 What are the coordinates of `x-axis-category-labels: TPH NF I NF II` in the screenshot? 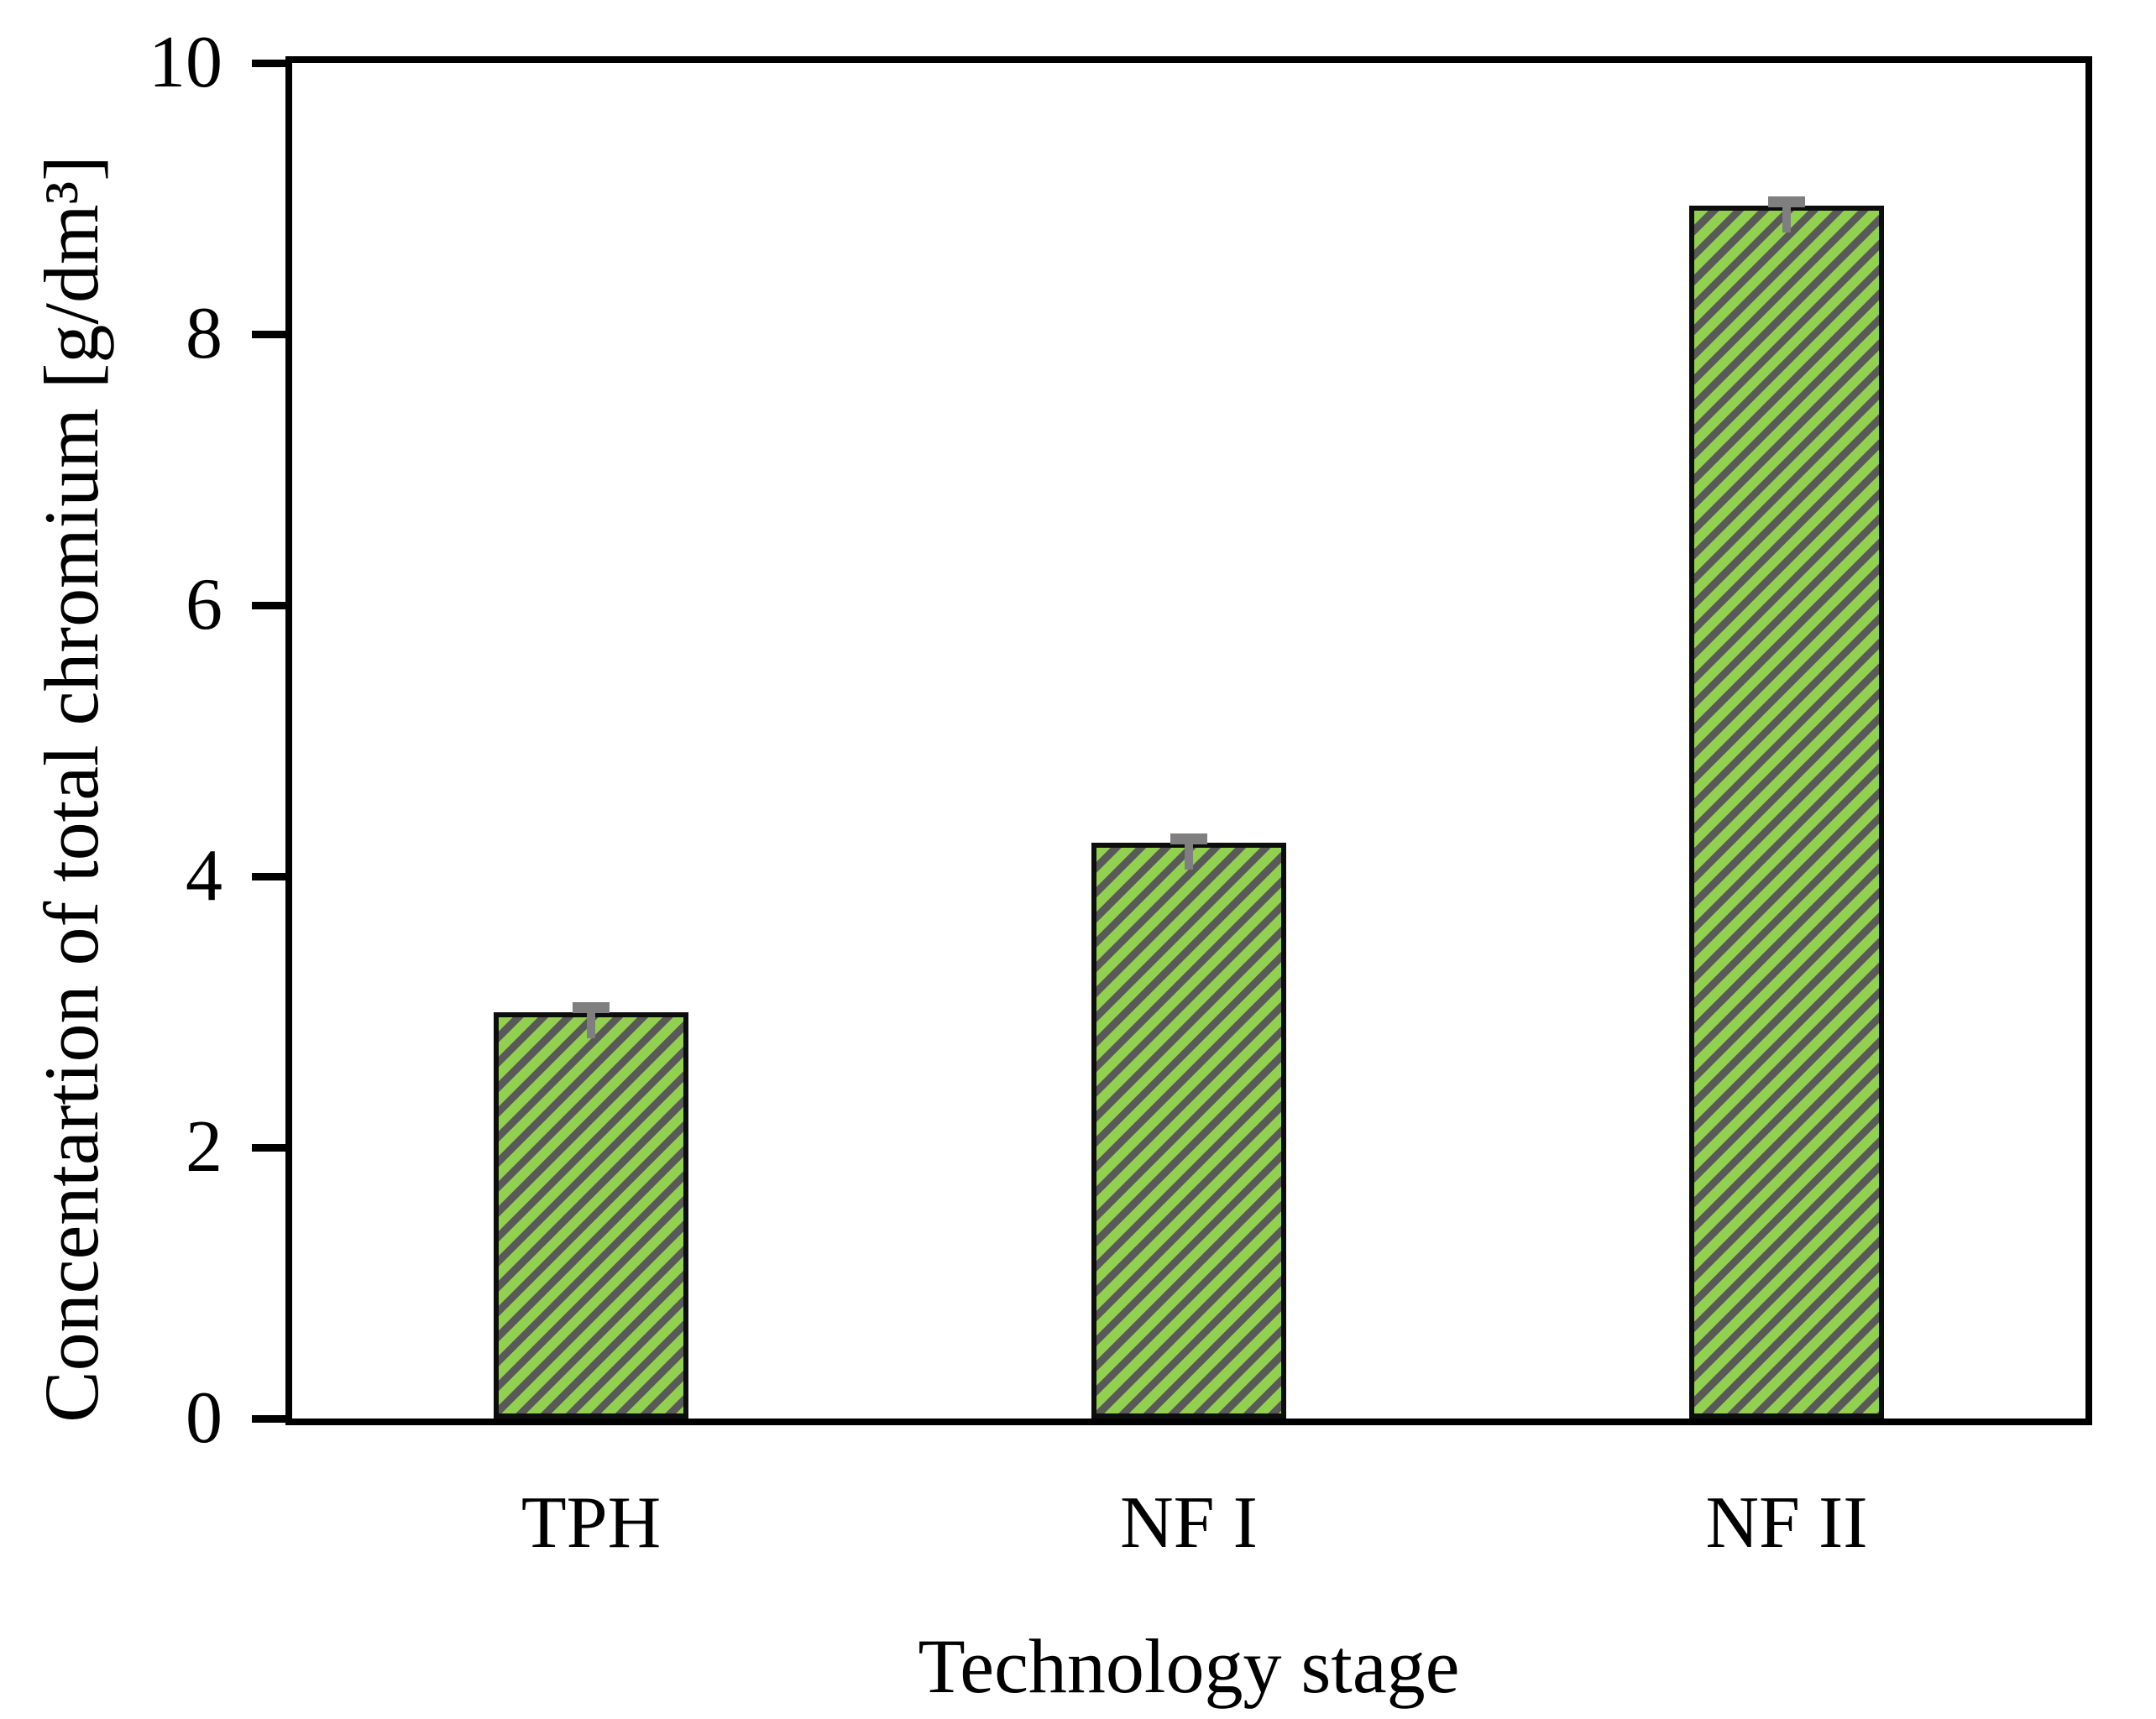 It's located at (1188, 1525).